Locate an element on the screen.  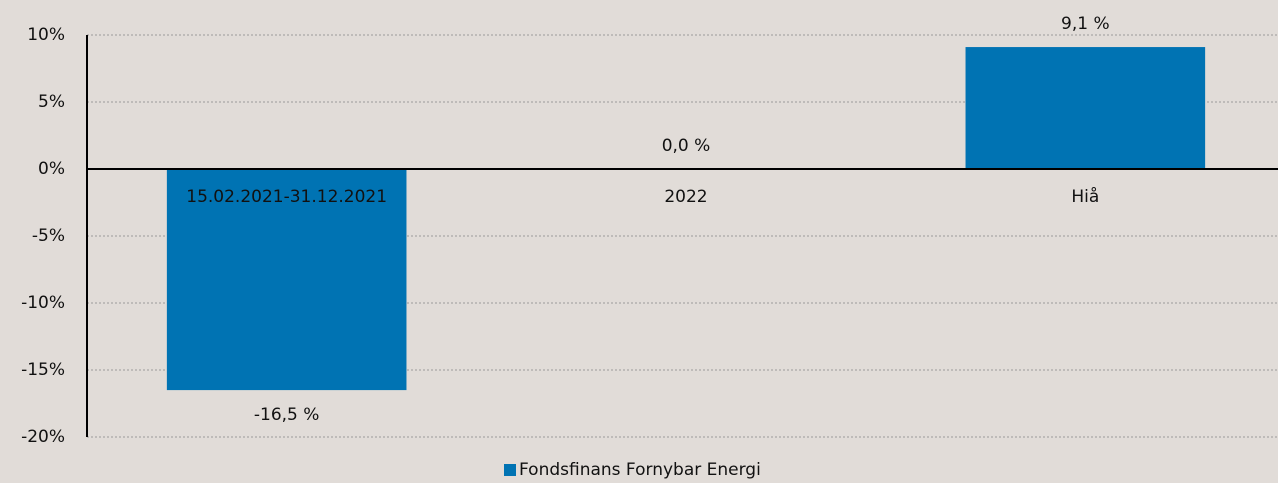
y-tick-label: 10% is located at coordinates (46, 35).